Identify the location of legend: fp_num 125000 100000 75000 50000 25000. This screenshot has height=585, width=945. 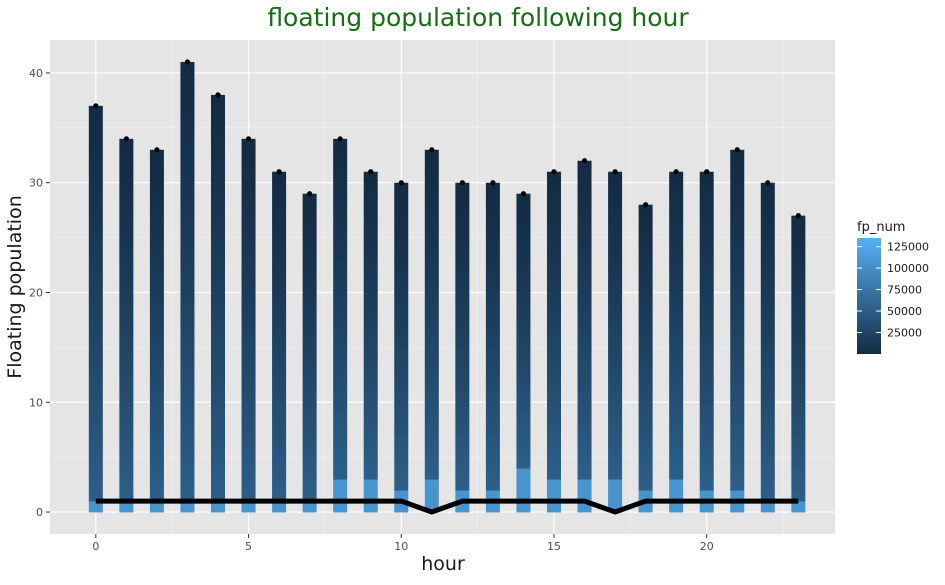
(893, 287).